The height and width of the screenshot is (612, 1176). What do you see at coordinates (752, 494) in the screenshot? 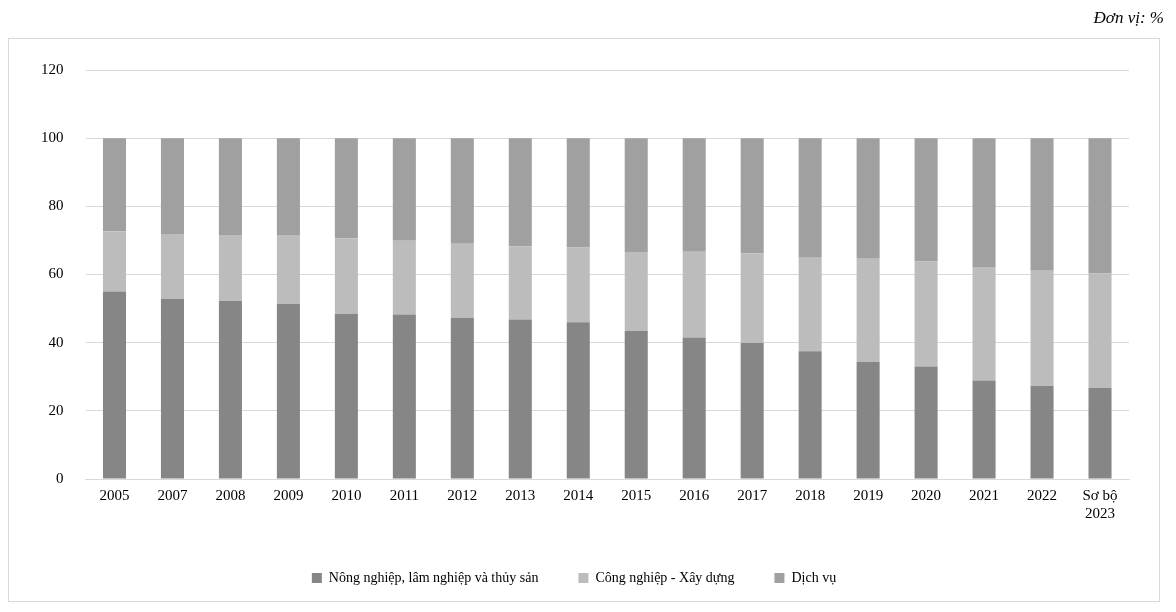
I see `x-tick-label: 2017` at bounding box center [752, 494].